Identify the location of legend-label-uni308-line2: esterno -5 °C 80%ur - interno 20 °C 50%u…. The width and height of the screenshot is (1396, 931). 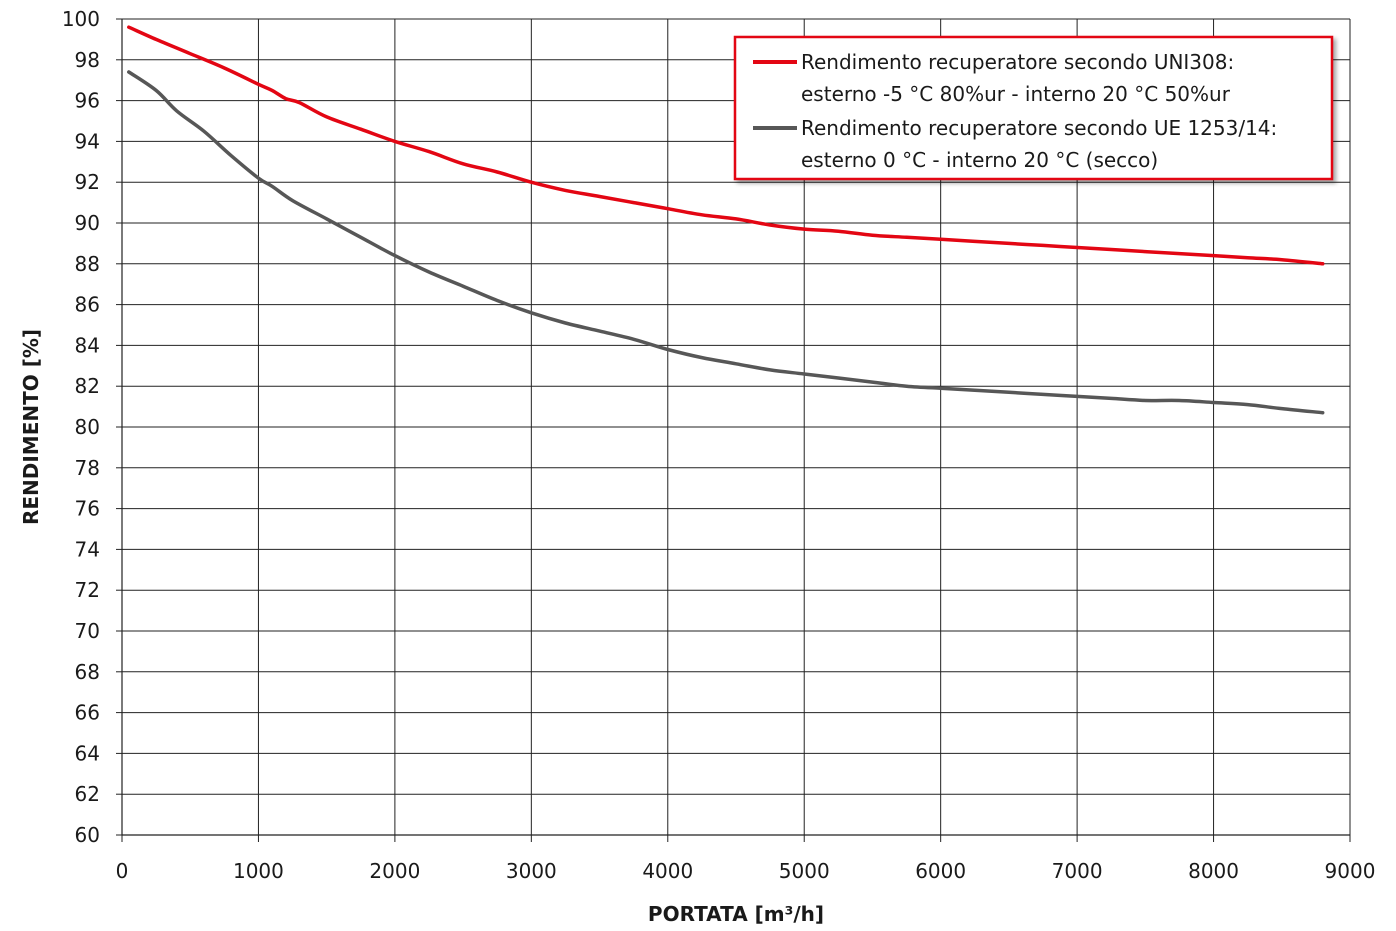
(1016, 94).